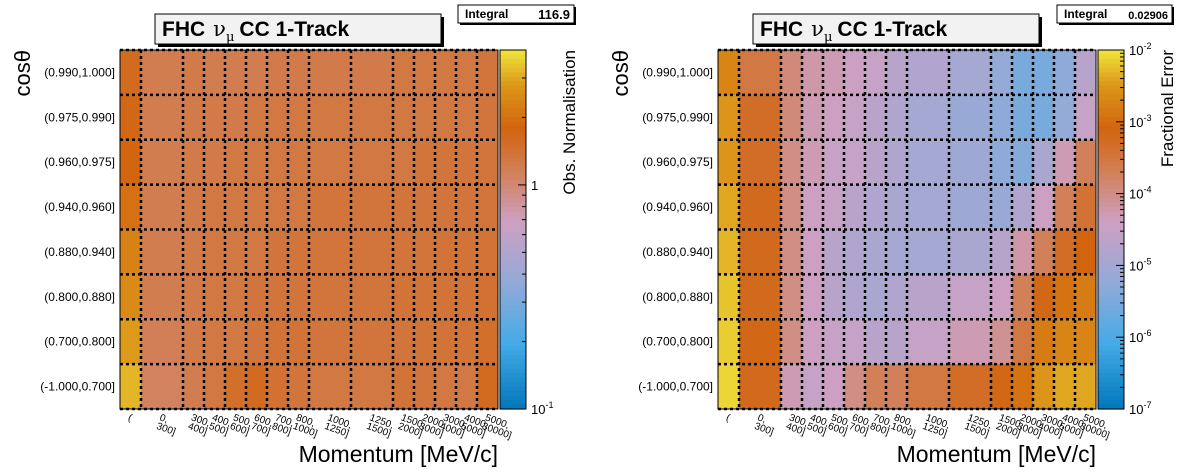  I want to click on title-part: CC 1-Track, so click(294, 29).